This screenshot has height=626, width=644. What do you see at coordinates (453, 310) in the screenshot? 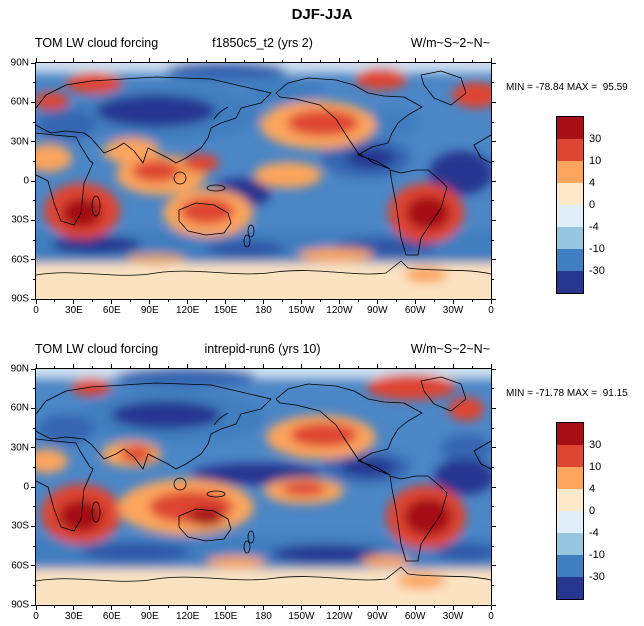
I see `x-tick-label: 30W` at bounding box center [453, 310].